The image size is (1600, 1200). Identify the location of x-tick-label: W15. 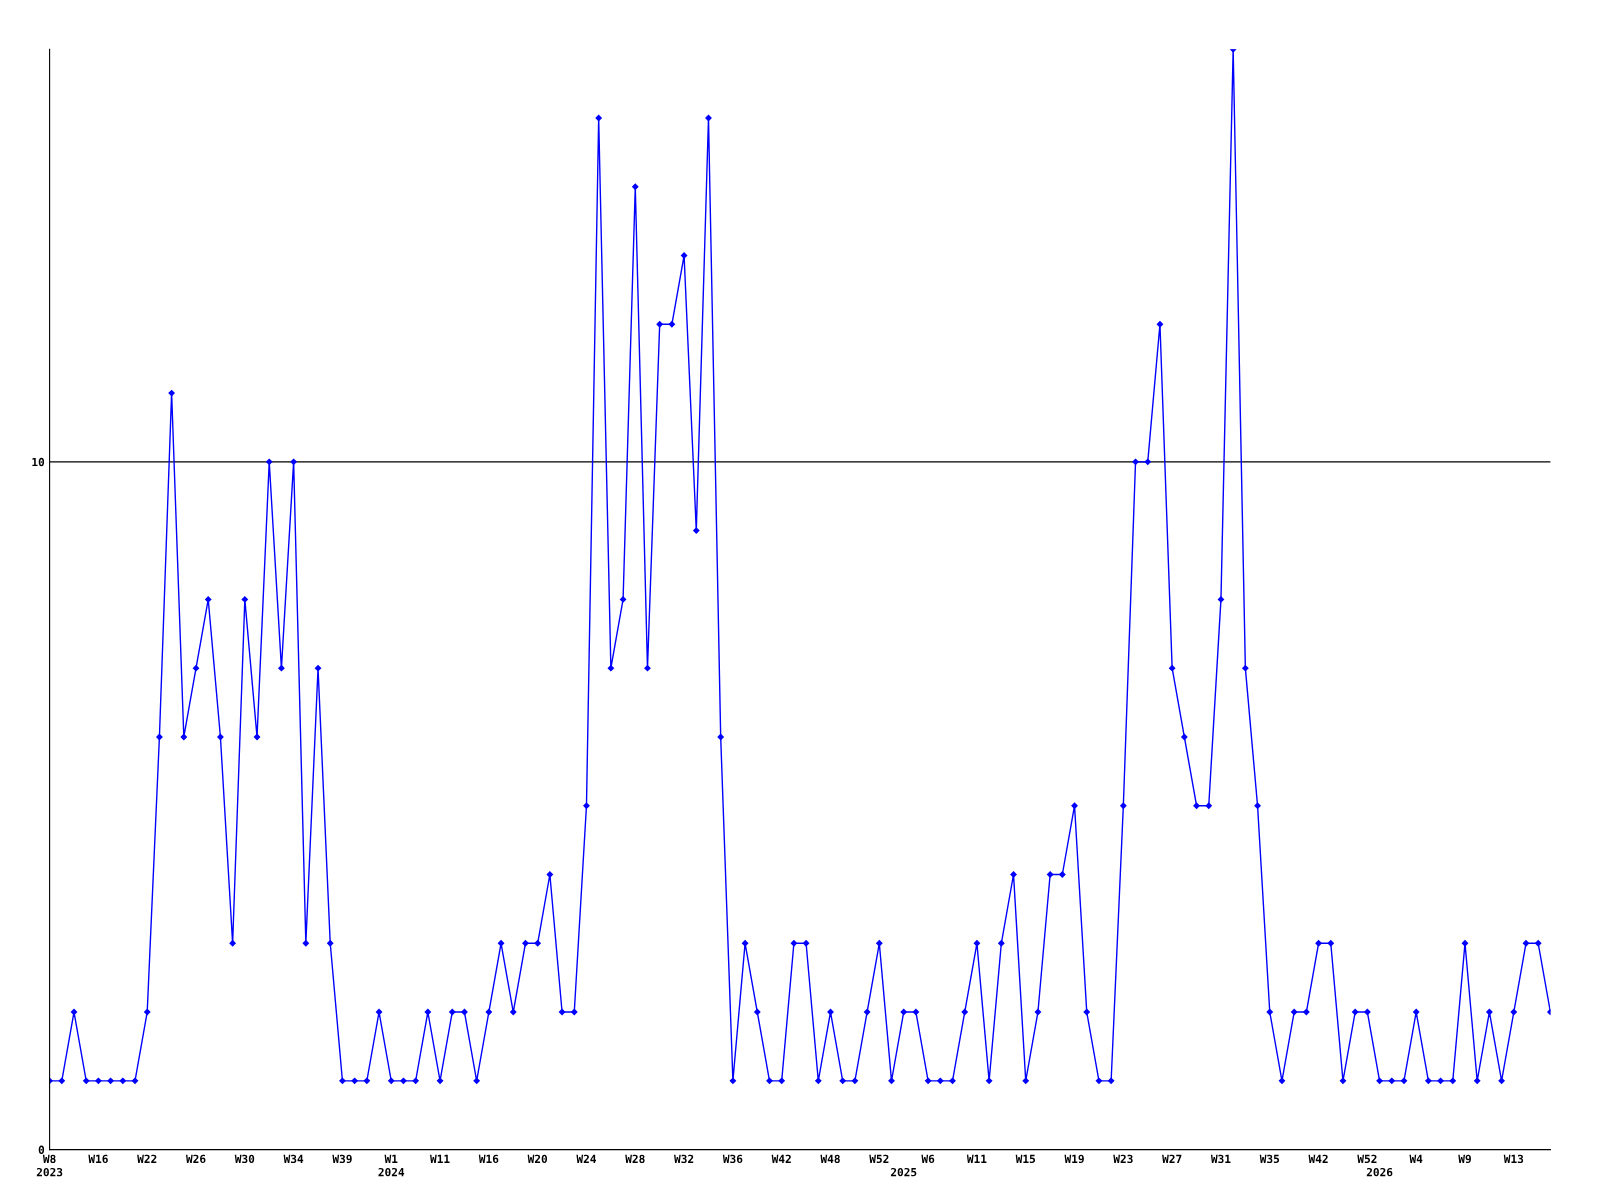
(1025, 1159).